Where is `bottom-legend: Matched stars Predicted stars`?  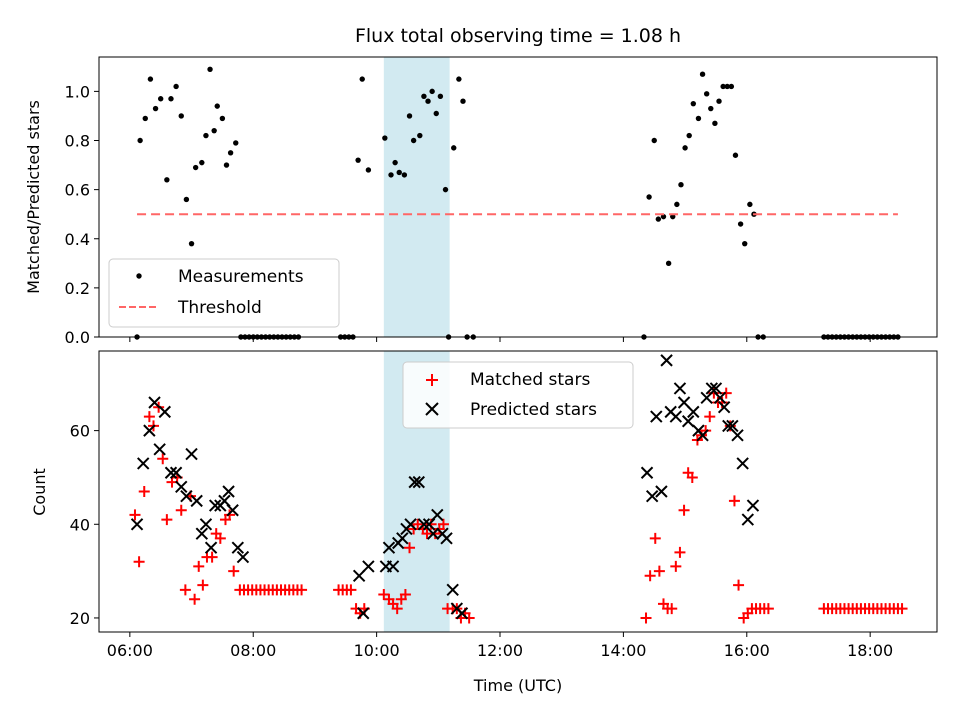 bottom-legend: Matched stars Predicted stars is located at coordinates (518, 395).